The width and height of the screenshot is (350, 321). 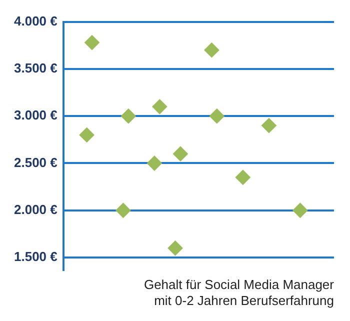 I want to click on y-tick-label: 2.000 €, so click(x=36, y=209).